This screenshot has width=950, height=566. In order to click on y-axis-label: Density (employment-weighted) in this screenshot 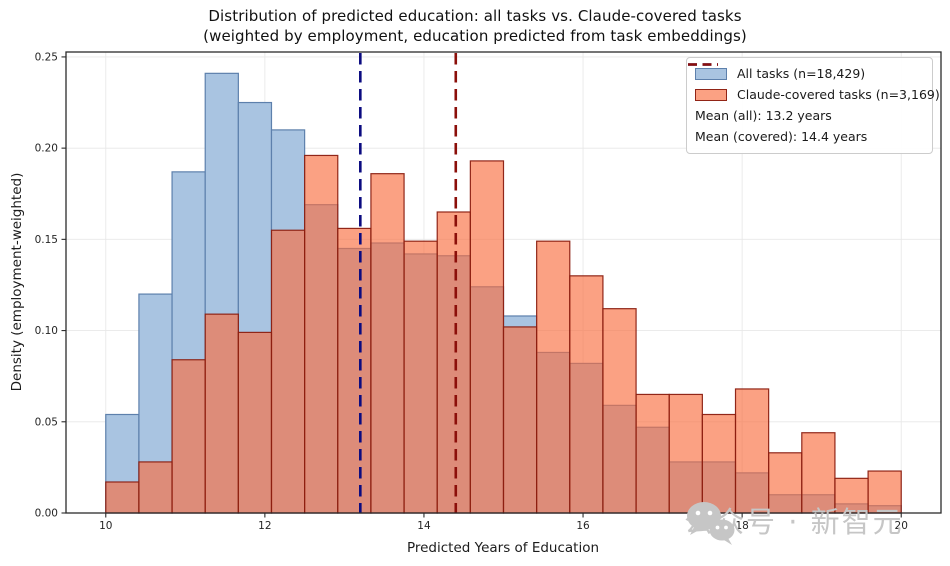, I will do `click(17, 282)`.